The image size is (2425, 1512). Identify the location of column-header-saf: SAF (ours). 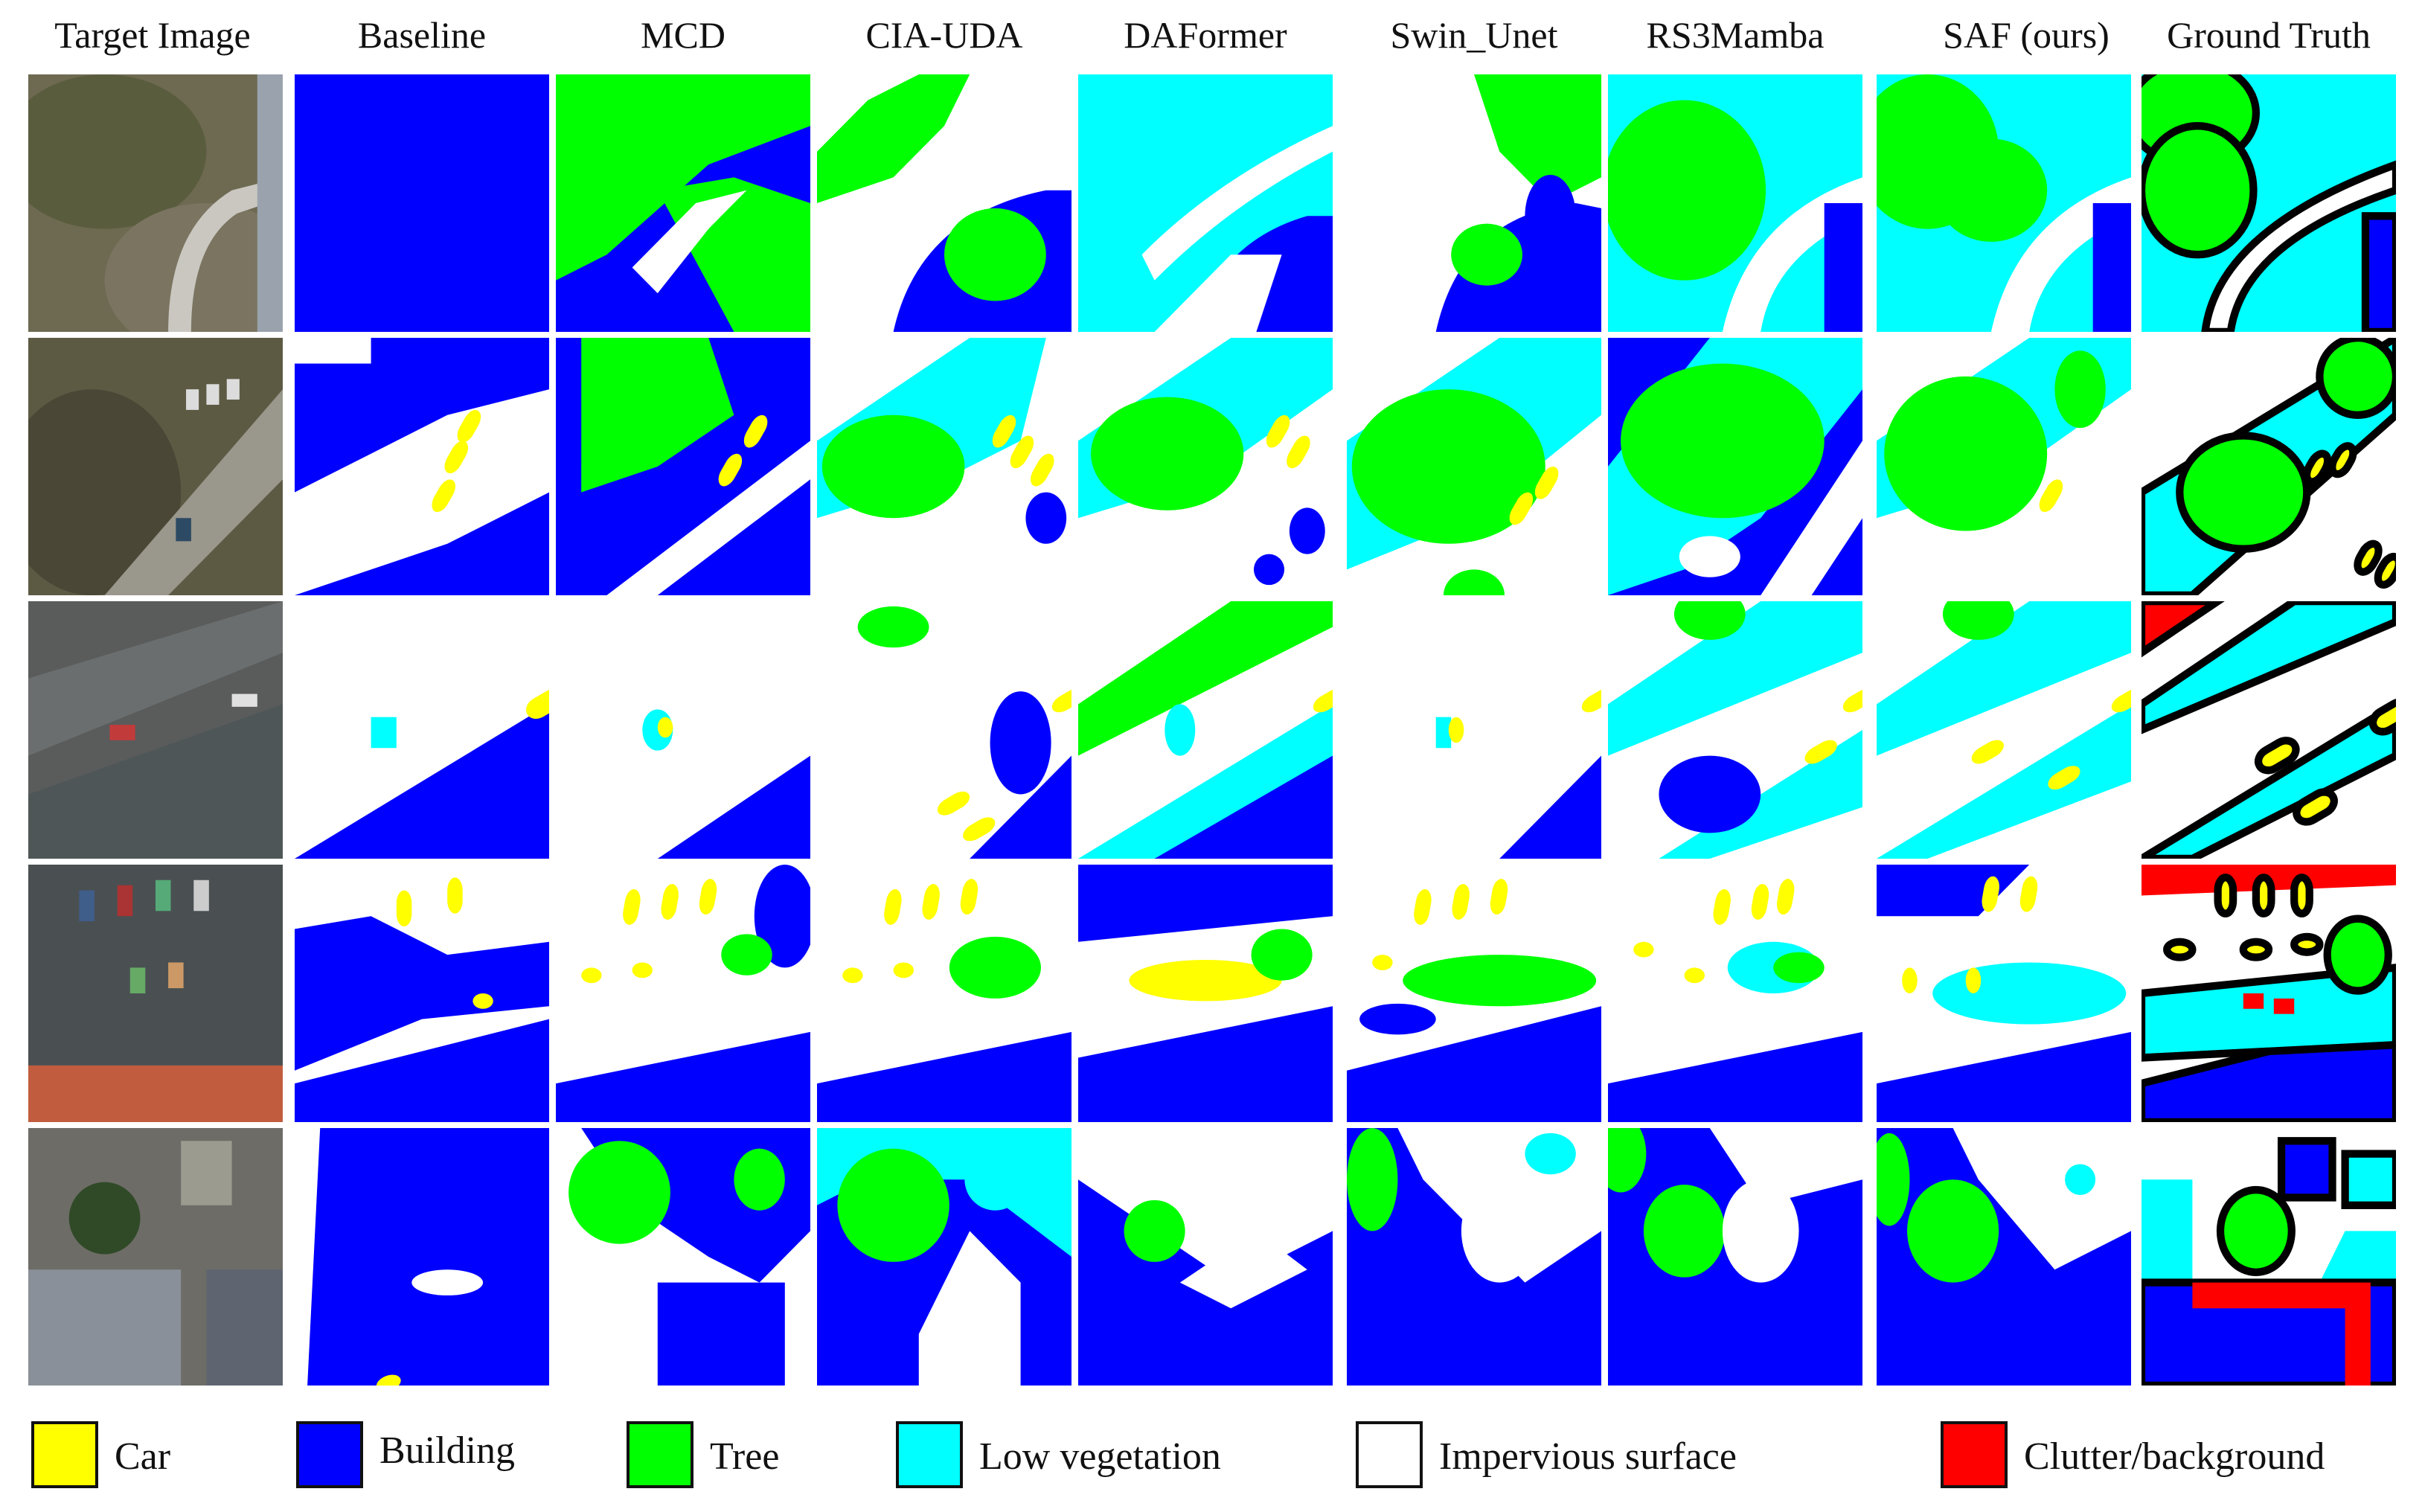
(2027, 35).